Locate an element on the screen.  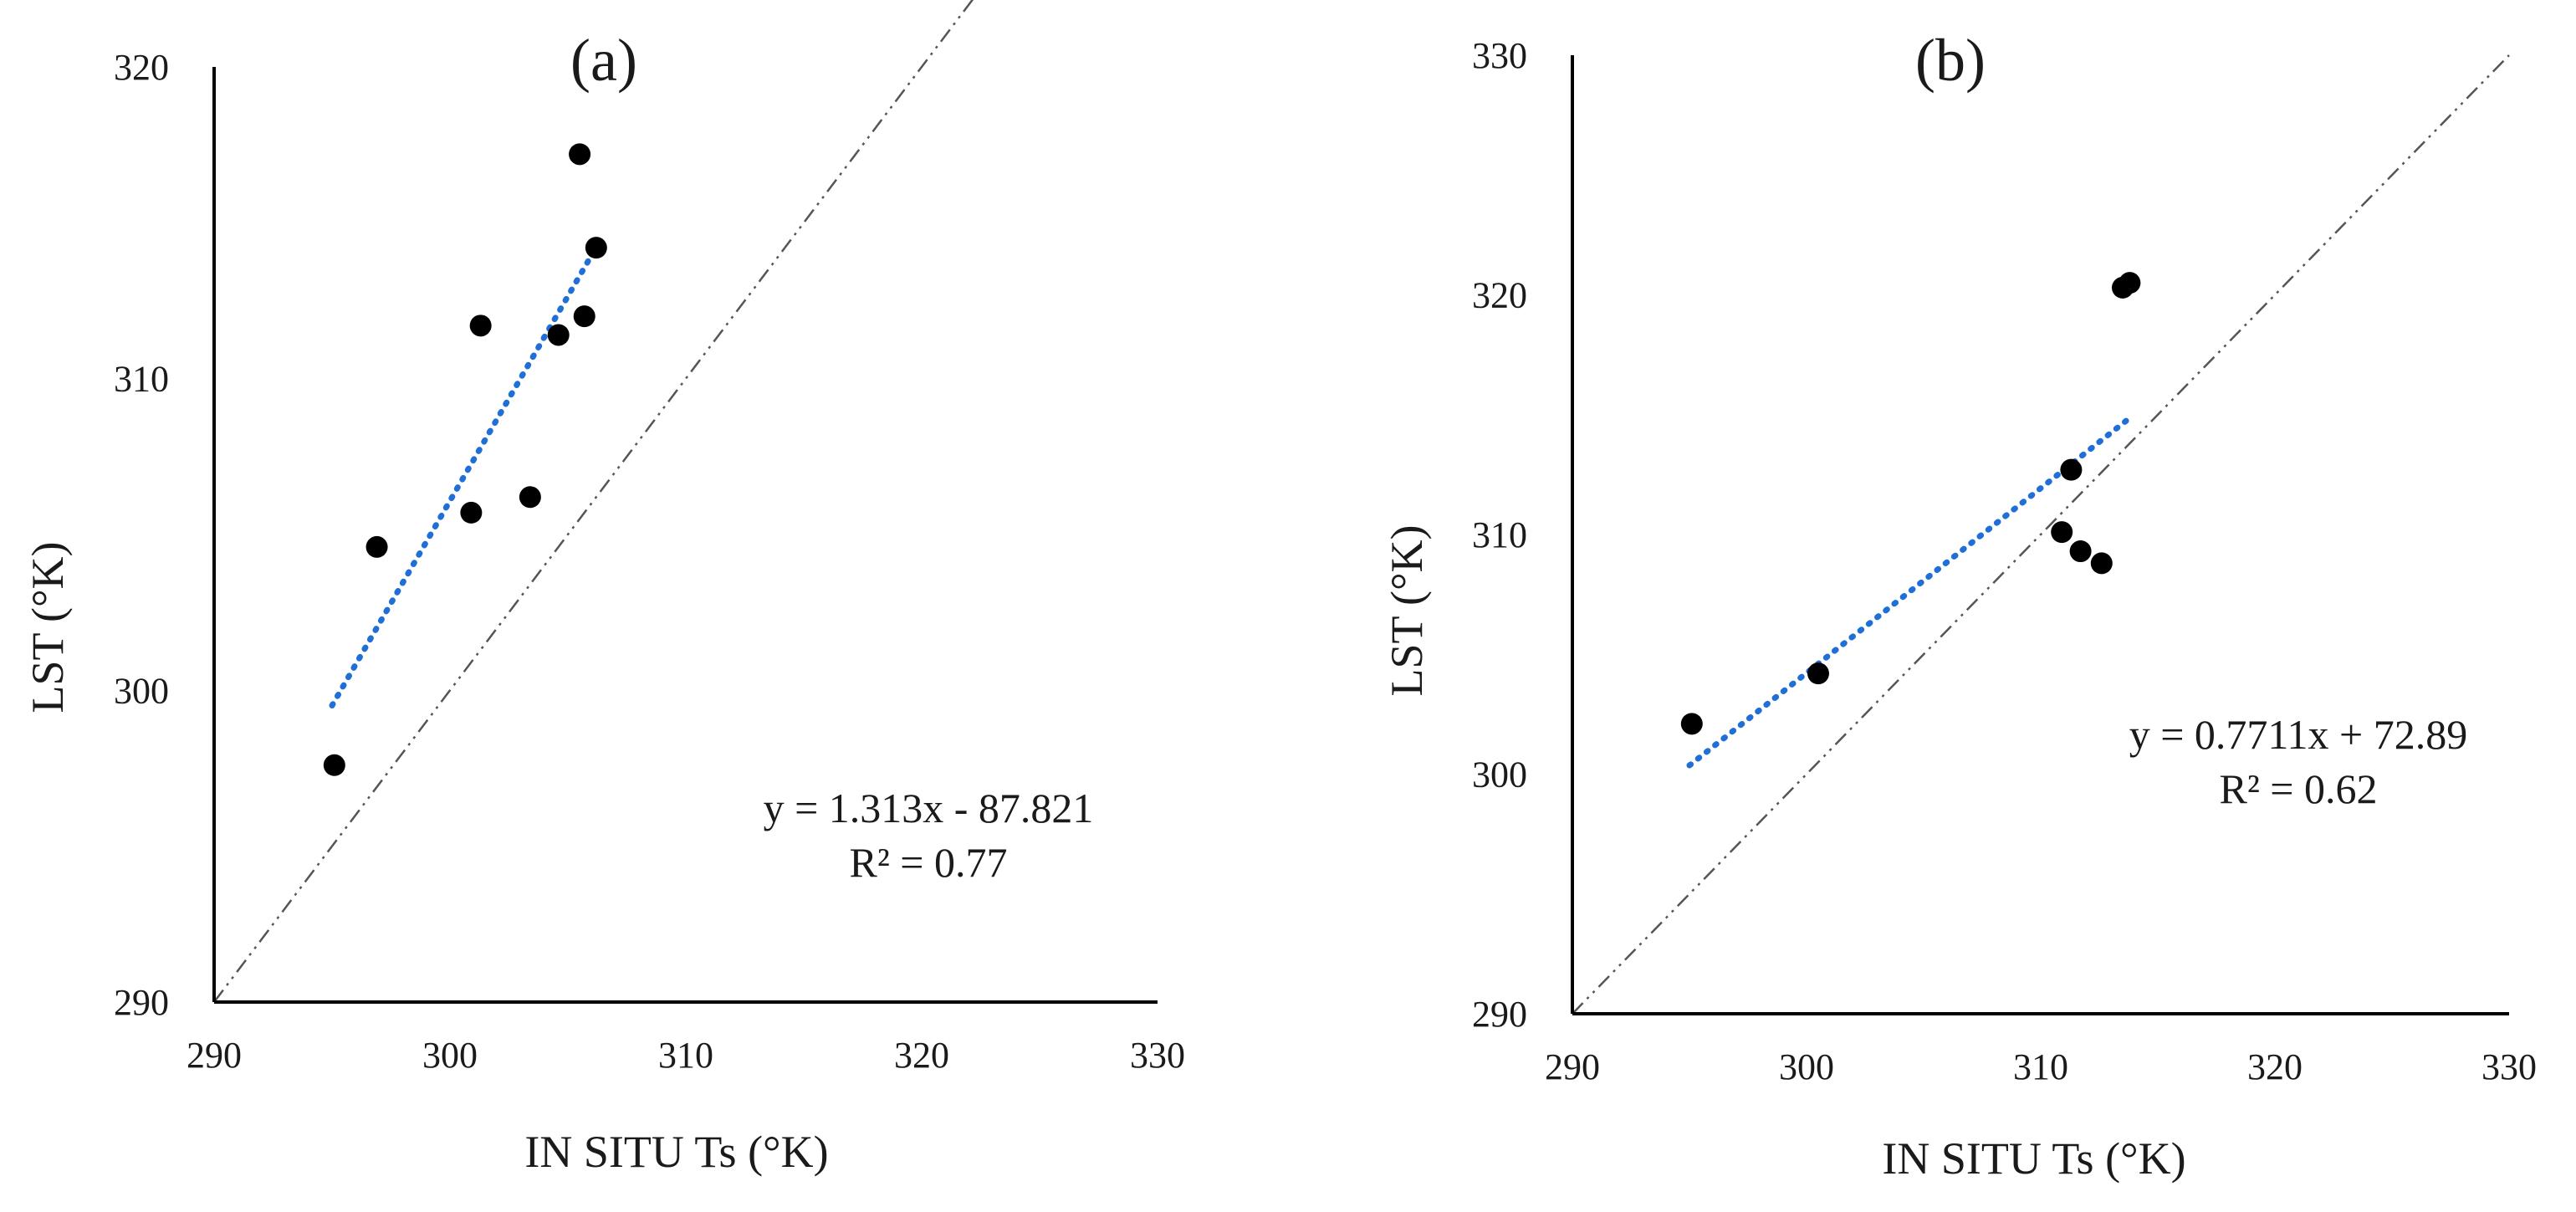
r-squared-label: R² = 0.62 is located at coordinates (2298, 788).